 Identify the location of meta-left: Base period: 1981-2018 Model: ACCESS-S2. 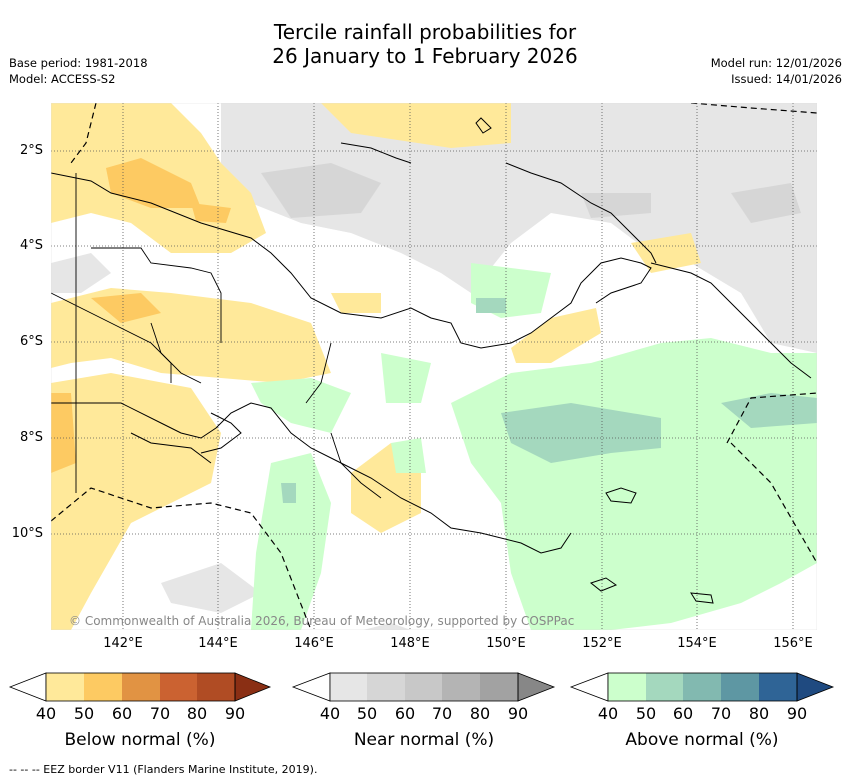
(78, 71).